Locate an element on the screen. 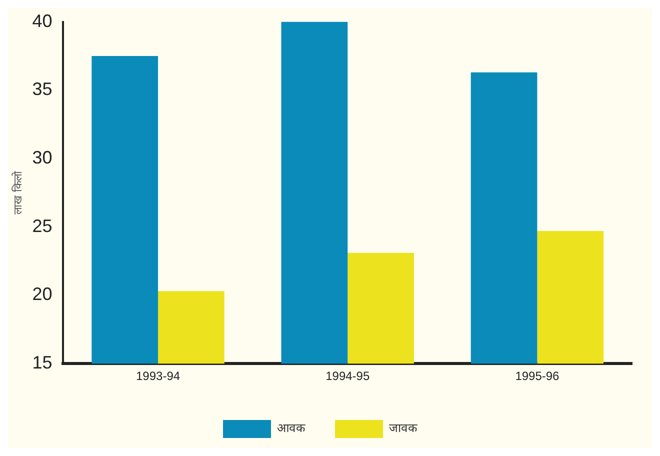 The image size is (660, 456). x-tick-label: 1994-95 is located at coordinates (348, 376).